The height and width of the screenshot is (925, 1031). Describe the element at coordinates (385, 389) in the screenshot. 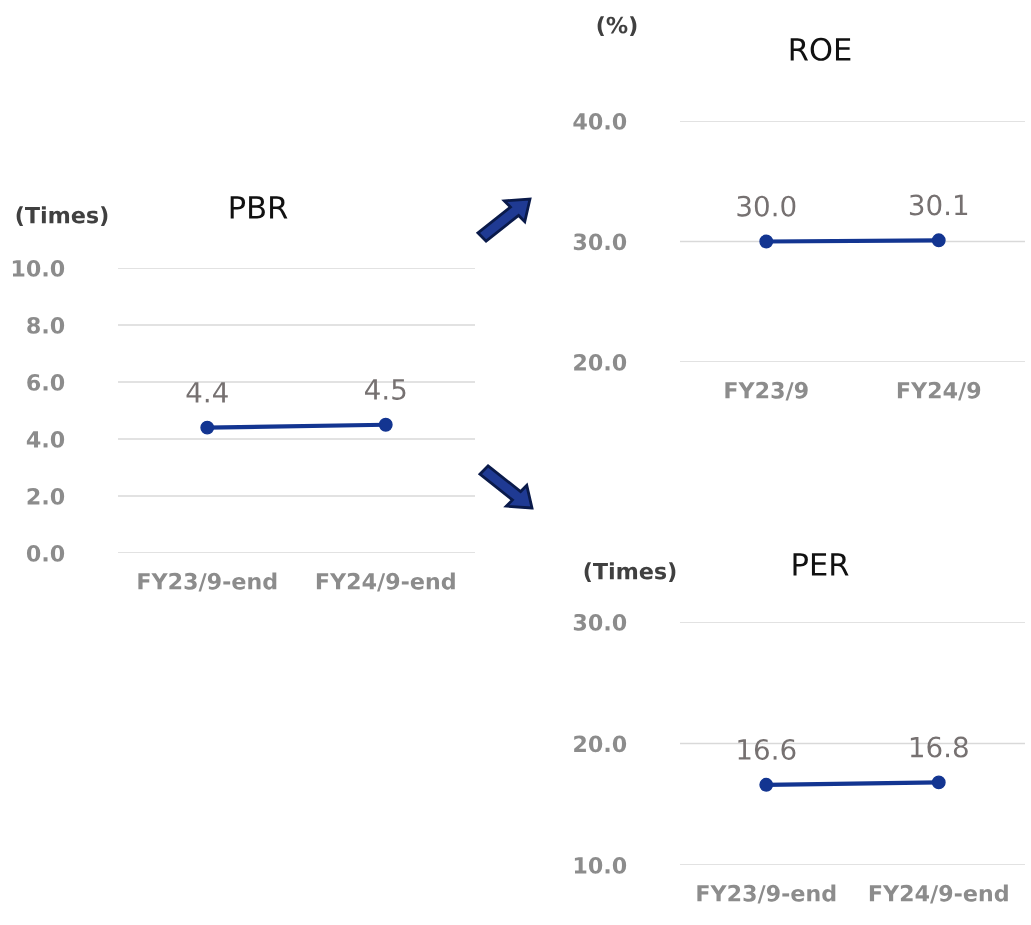

I see `data-label: 4.5` at that location.